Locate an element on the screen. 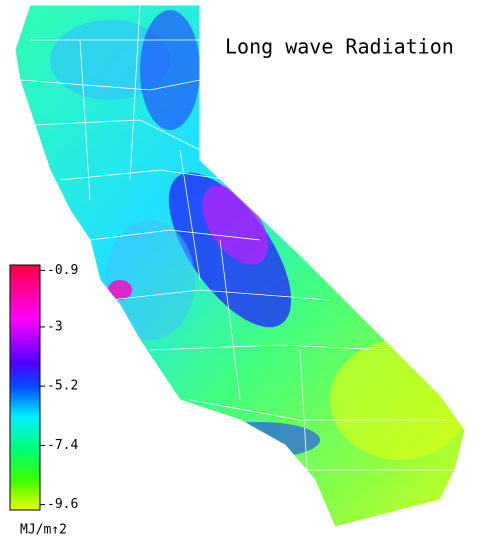 The width and height of the screenshot is (500, 550). map-title: Long wave Radiation is located at coordinates (339, 47).